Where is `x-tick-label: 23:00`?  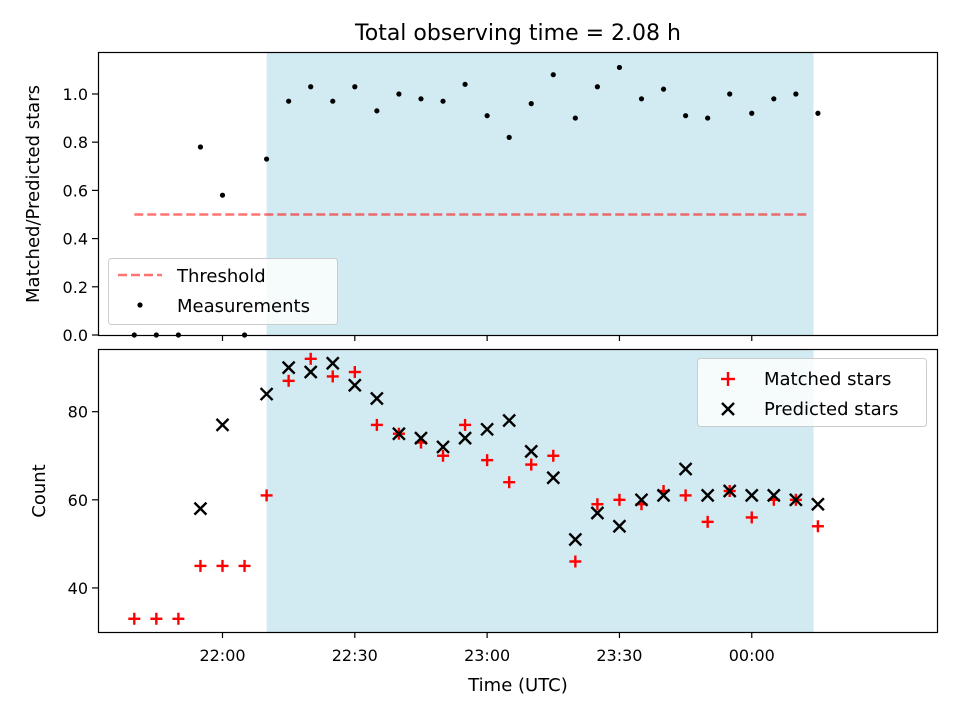 x-tick-label: 23:00 is located at coordinates (487, 655).